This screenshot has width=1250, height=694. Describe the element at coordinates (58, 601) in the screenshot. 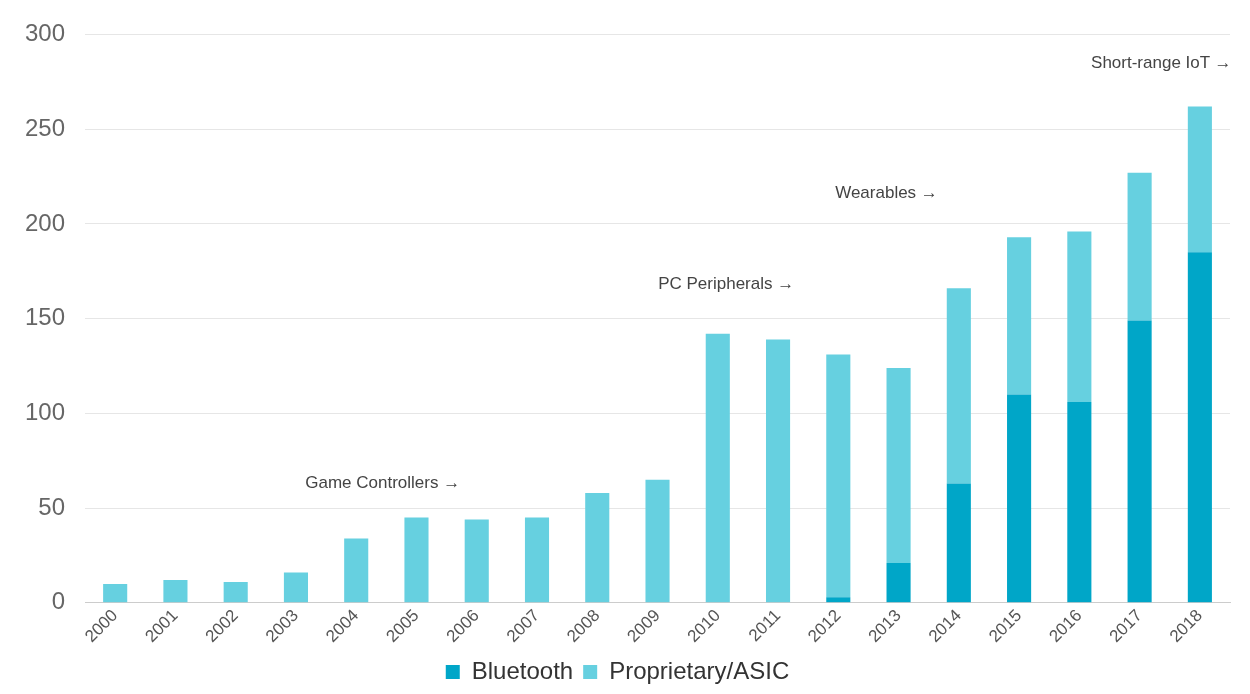

I see `y-tick-label: 0` at that location.